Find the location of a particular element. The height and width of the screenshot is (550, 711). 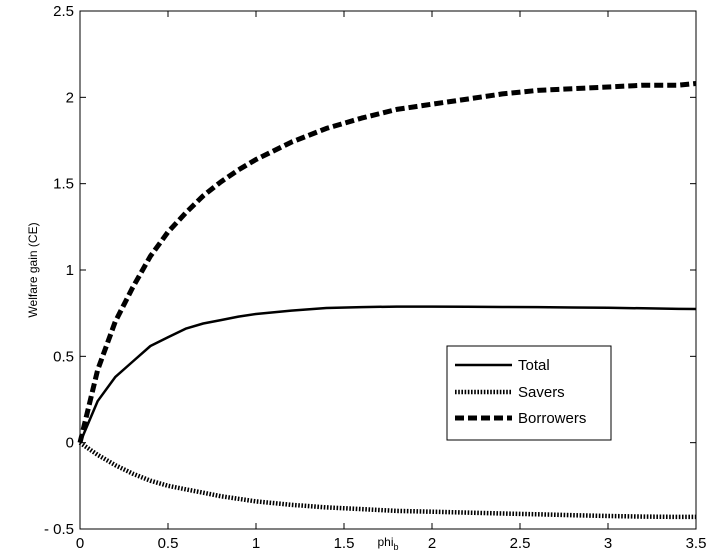

x-tick-label: 3 is located at coordinates (608, 542).